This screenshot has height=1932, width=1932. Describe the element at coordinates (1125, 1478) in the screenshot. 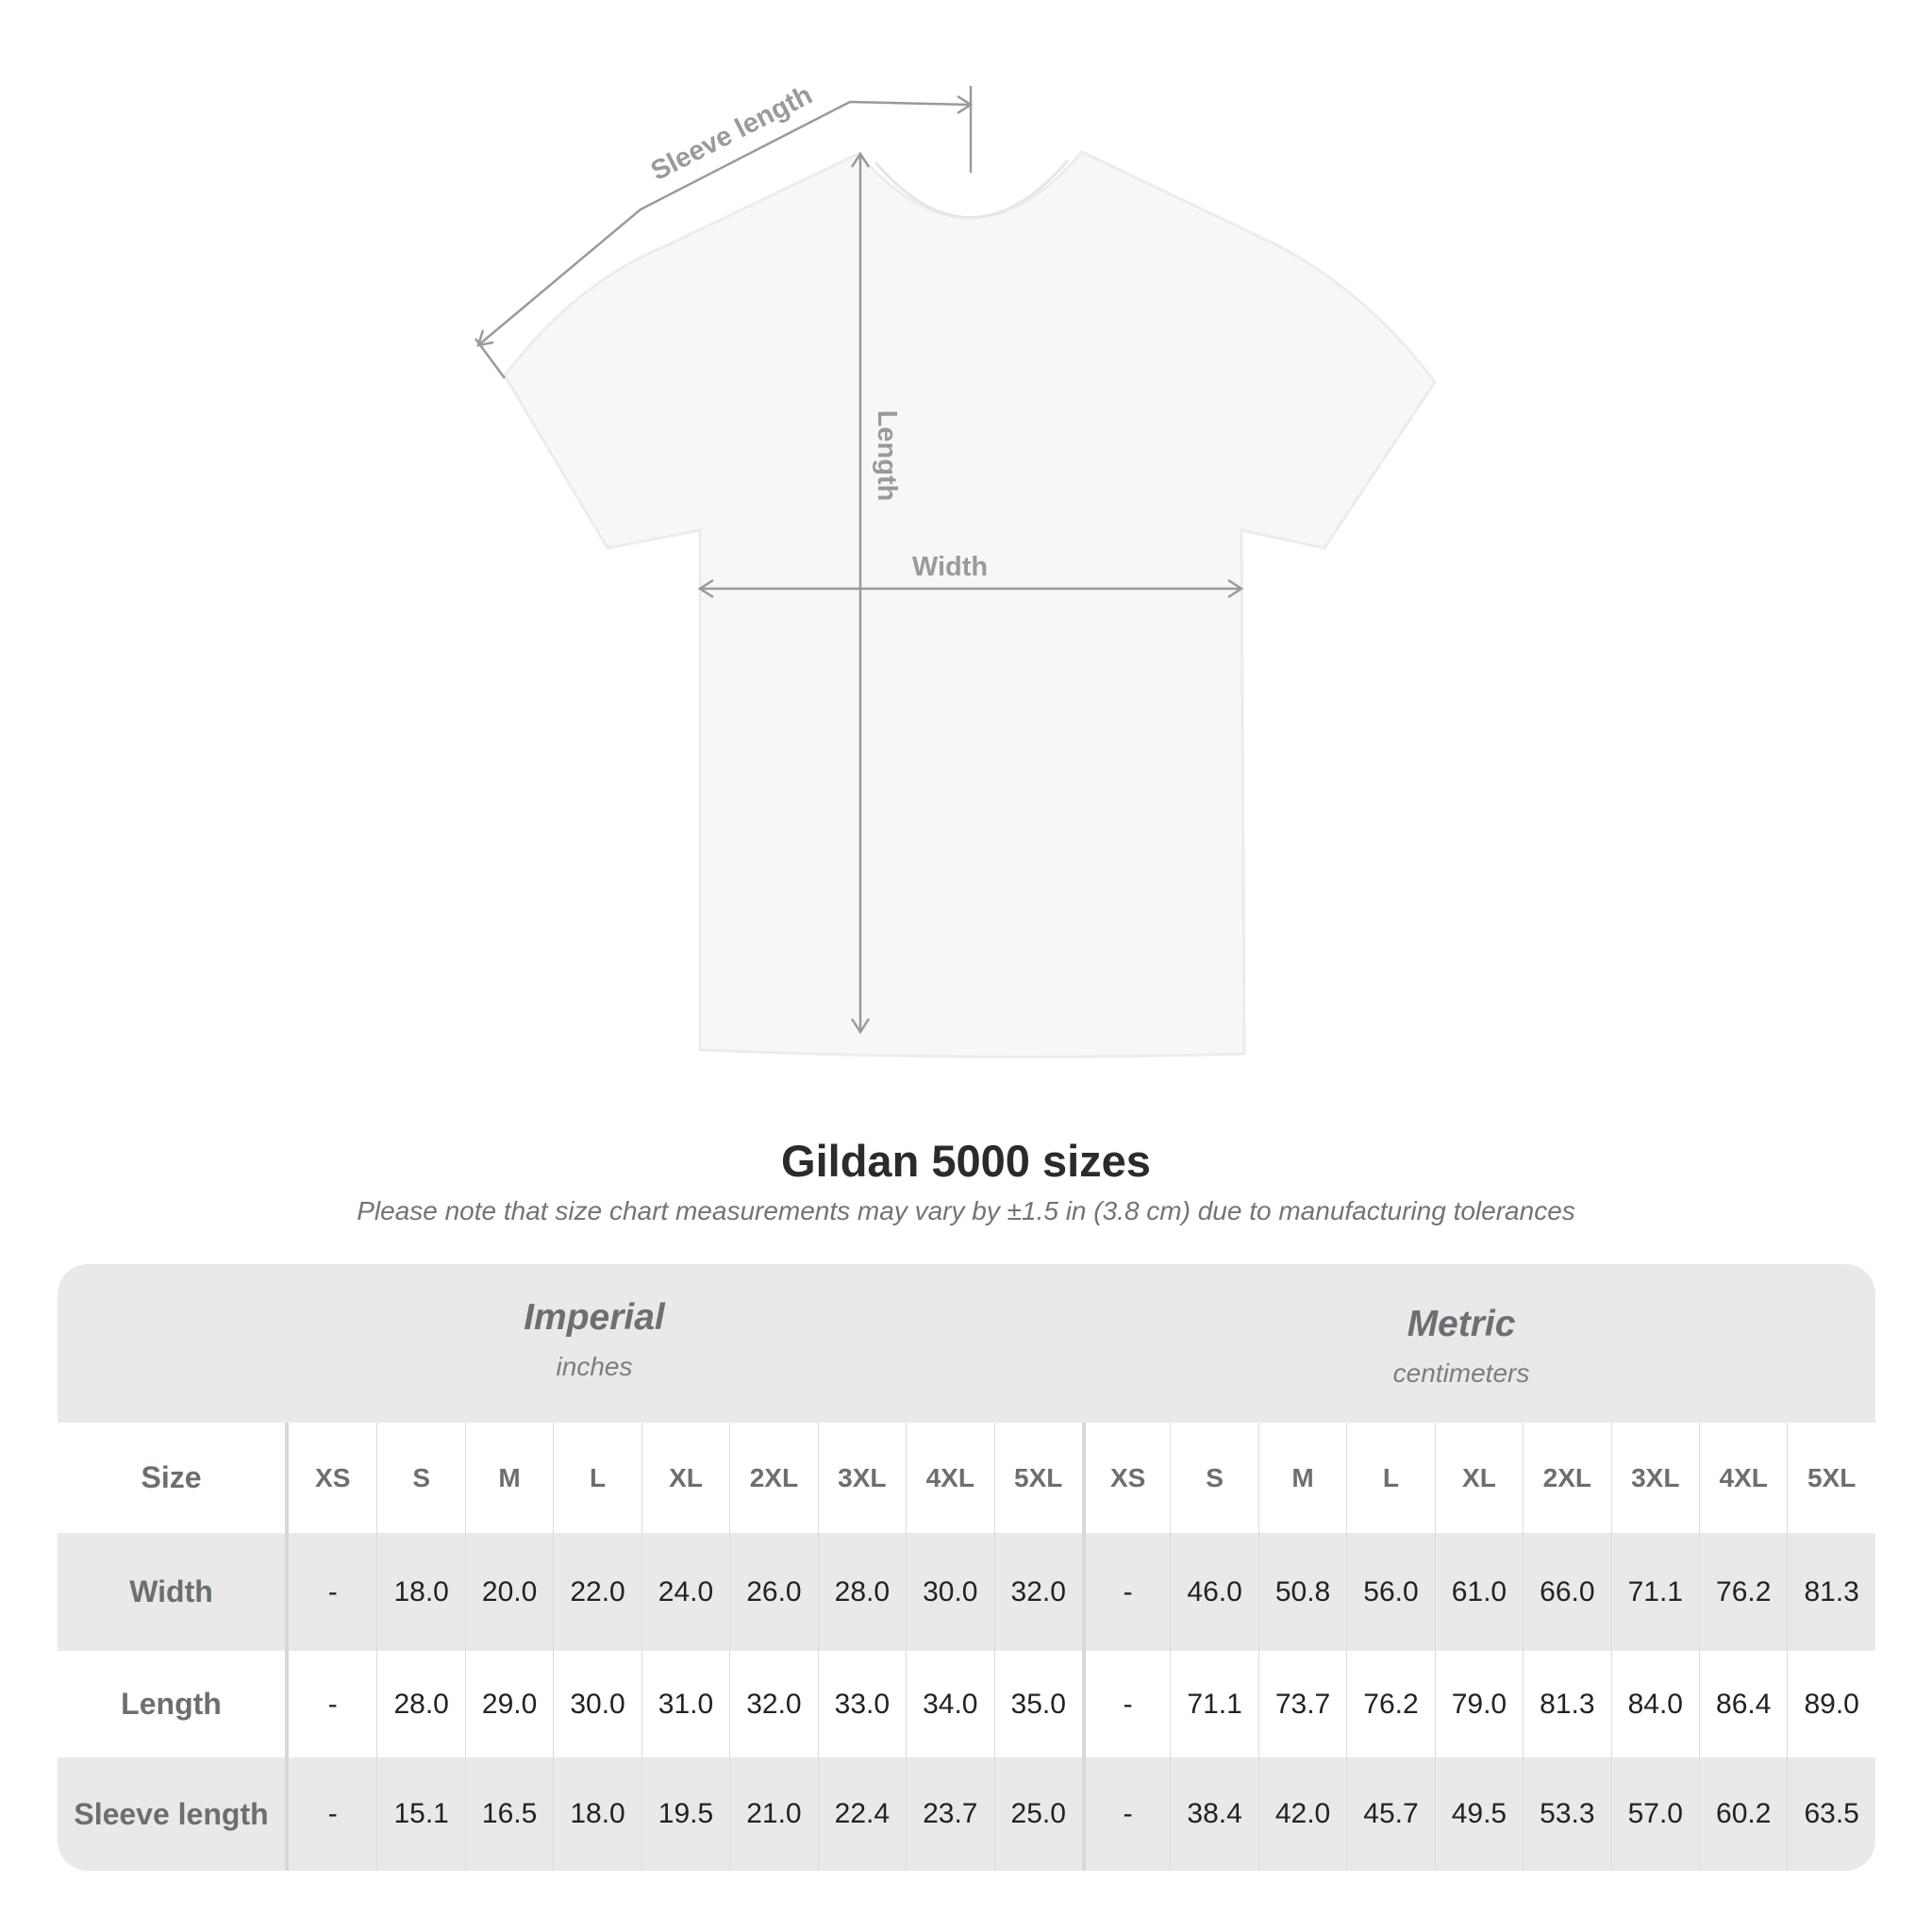

I see `size-header-metric: XS` at that location.